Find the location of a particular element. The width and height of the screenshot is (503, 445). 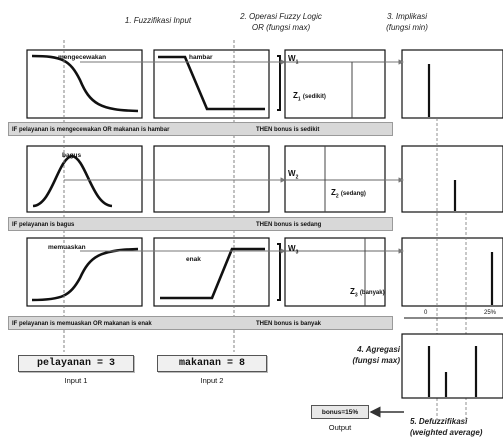

output-caption: Output is located at coordinates (340, 427).